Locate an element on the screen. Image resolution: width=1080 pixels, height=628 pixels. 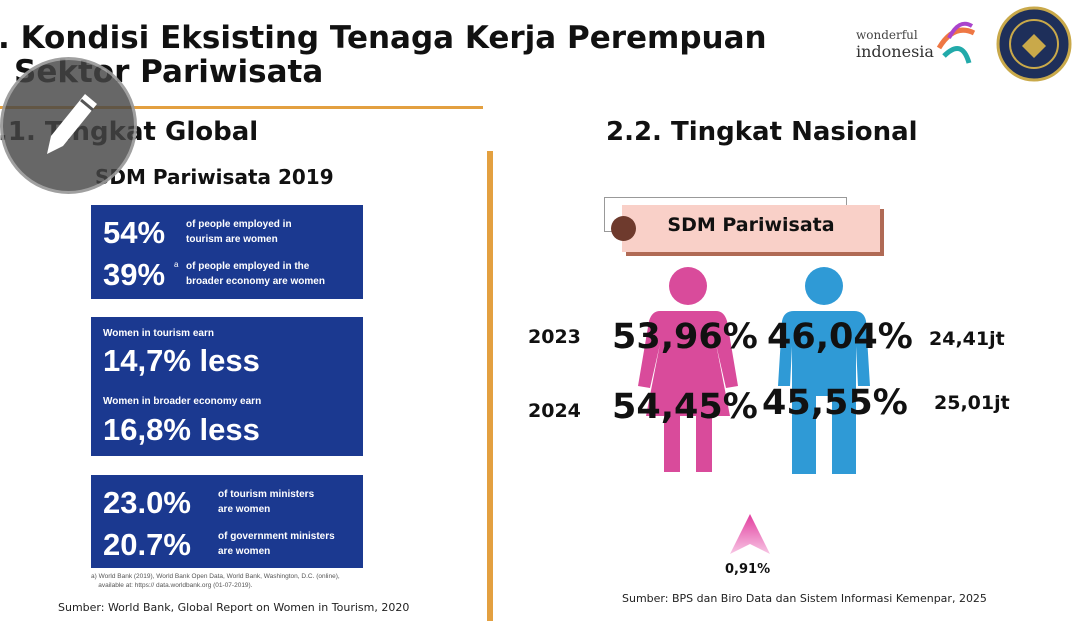
divider-line is located at coordinates (241, 107).